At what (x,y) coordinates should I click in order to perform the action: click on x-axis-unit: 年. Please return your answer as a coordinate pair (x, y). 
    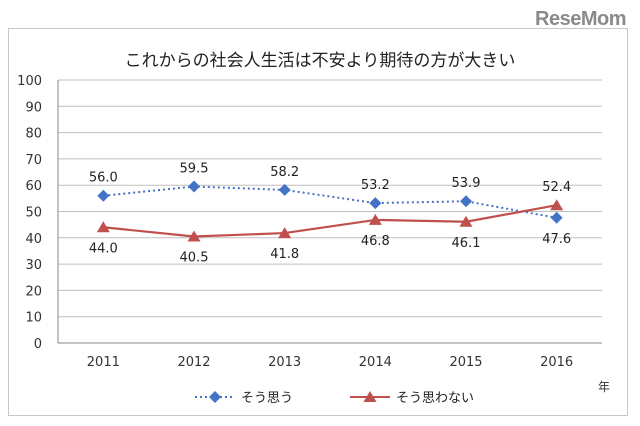
    Looking at the image, I should click on (604, 387).